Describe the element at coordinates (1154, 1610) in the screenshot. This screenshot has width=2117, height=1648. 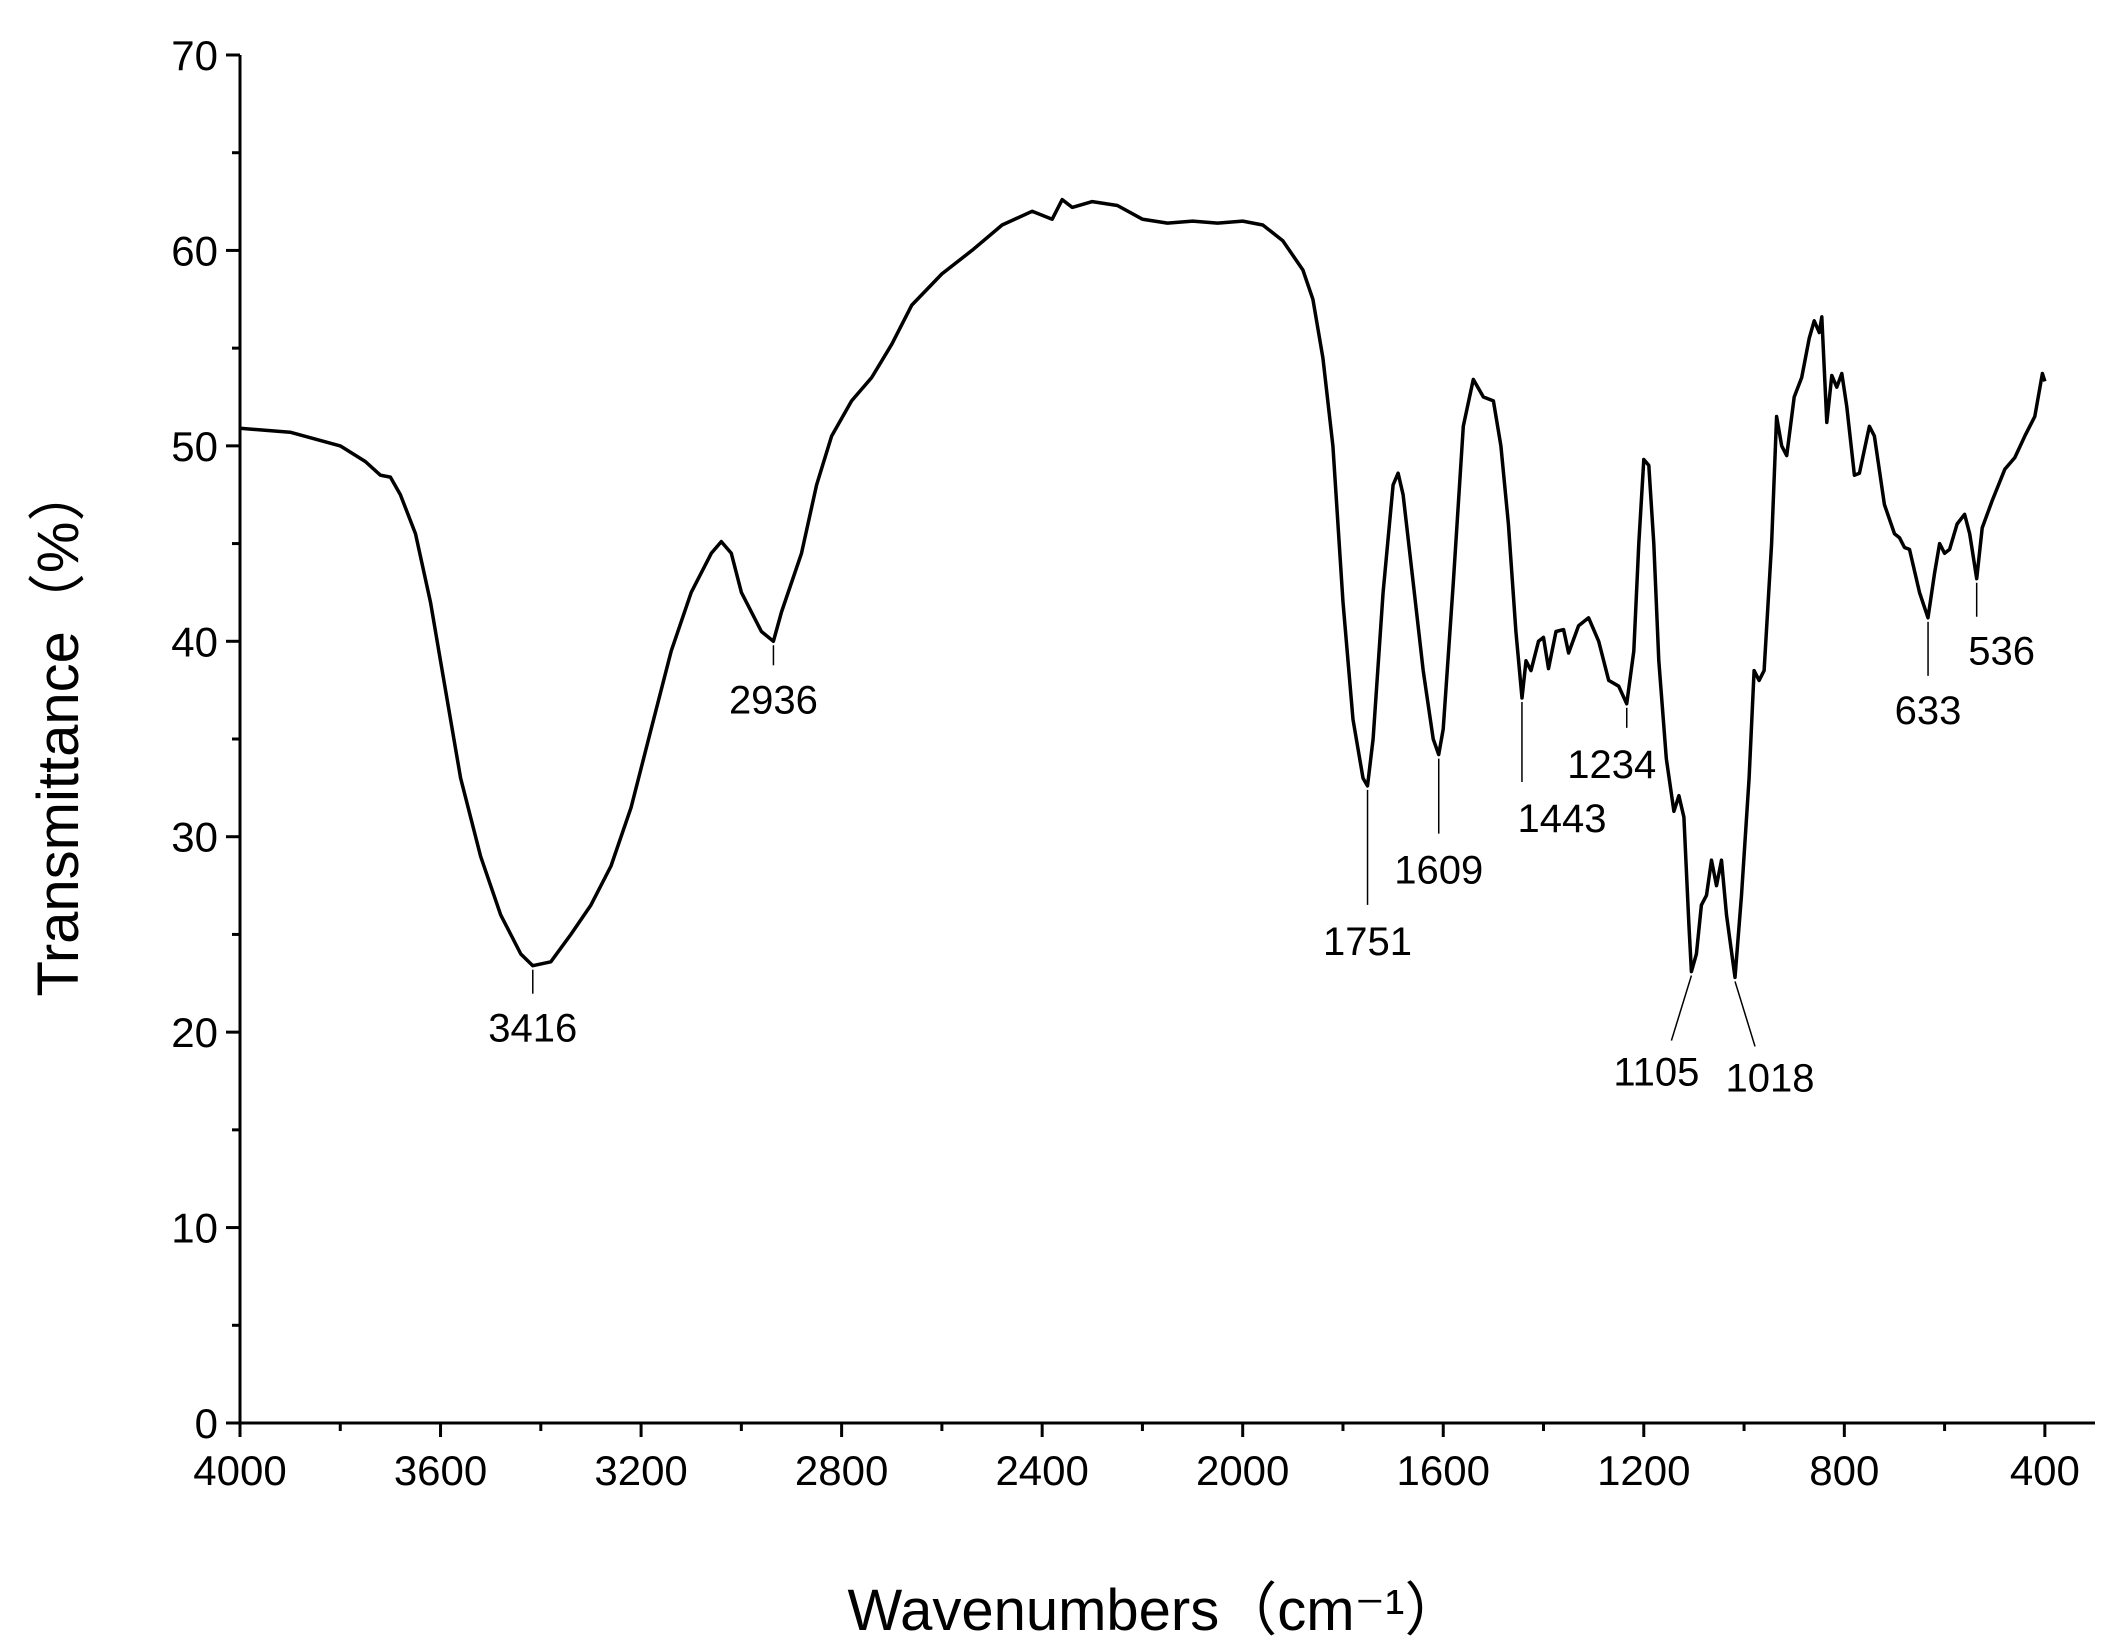
I see `x-axis-label: Wavenumbers（cm⁻¹）` at that location.